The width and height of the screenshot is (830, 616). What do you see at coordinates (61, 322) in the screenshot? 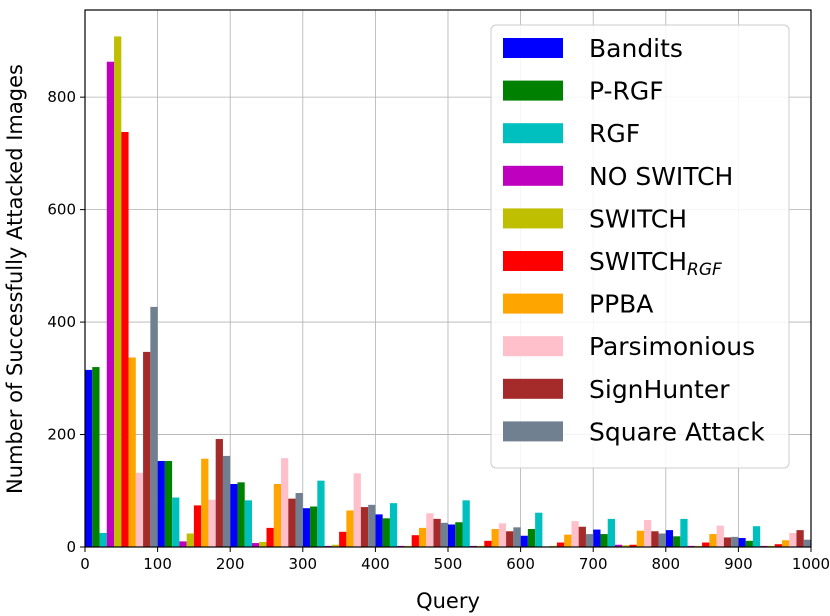
I see `y-tick-label: 400` at bounding box center [61, 322].